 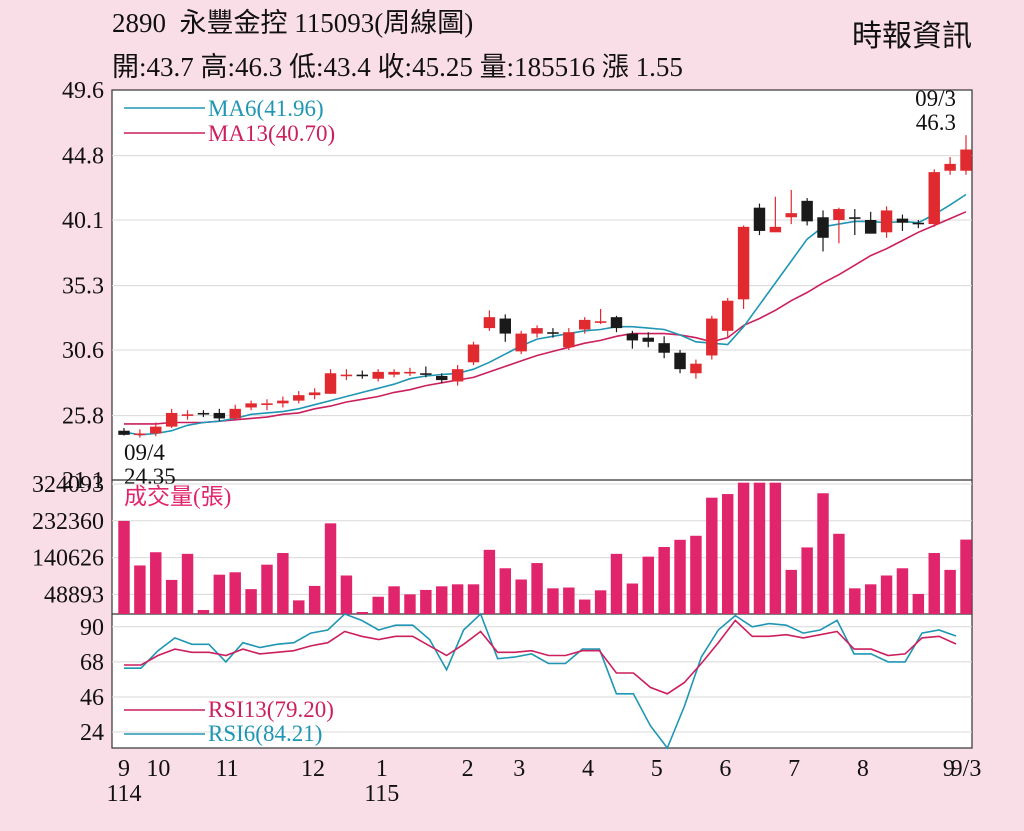 What do you see at coordinates (615, 67) in the screenshot?
I see `change-label: 漲` at bounding box center [615, 67].